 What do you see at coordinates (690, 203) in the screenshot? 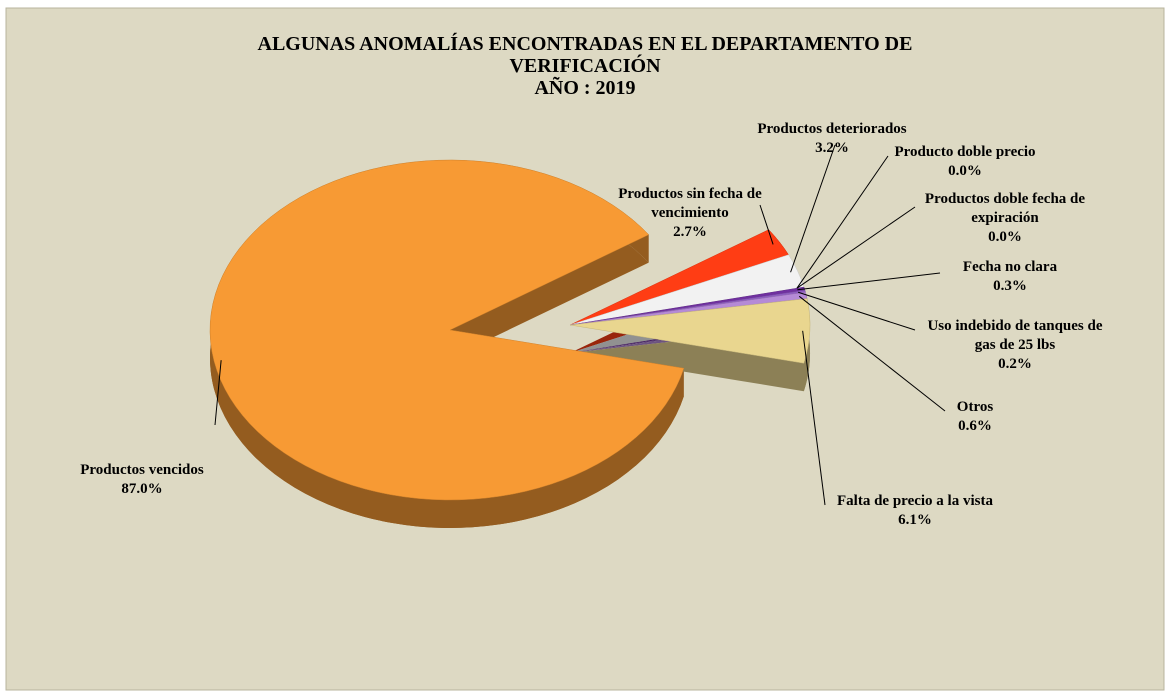
I see `data-label-name: Productos sin fecha de vencimiento` at bounding box center [690, 203].